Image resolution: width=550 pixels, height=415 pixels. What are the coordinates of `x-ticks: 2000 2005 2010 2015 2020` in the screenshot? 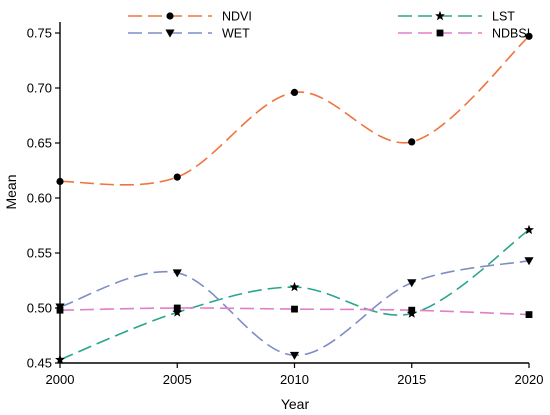 It's located at (295, 375).